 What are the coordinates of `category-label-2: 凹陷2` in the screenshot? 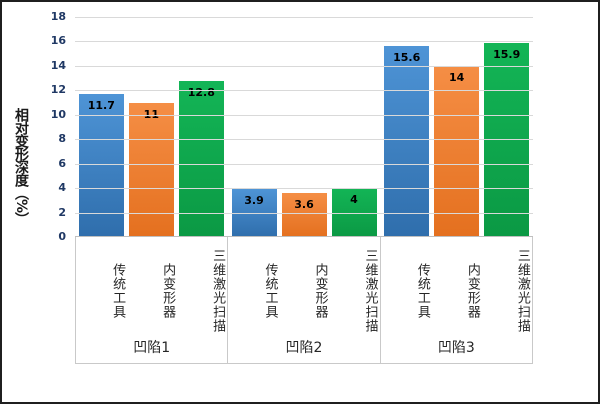 It's located at (304, 348).